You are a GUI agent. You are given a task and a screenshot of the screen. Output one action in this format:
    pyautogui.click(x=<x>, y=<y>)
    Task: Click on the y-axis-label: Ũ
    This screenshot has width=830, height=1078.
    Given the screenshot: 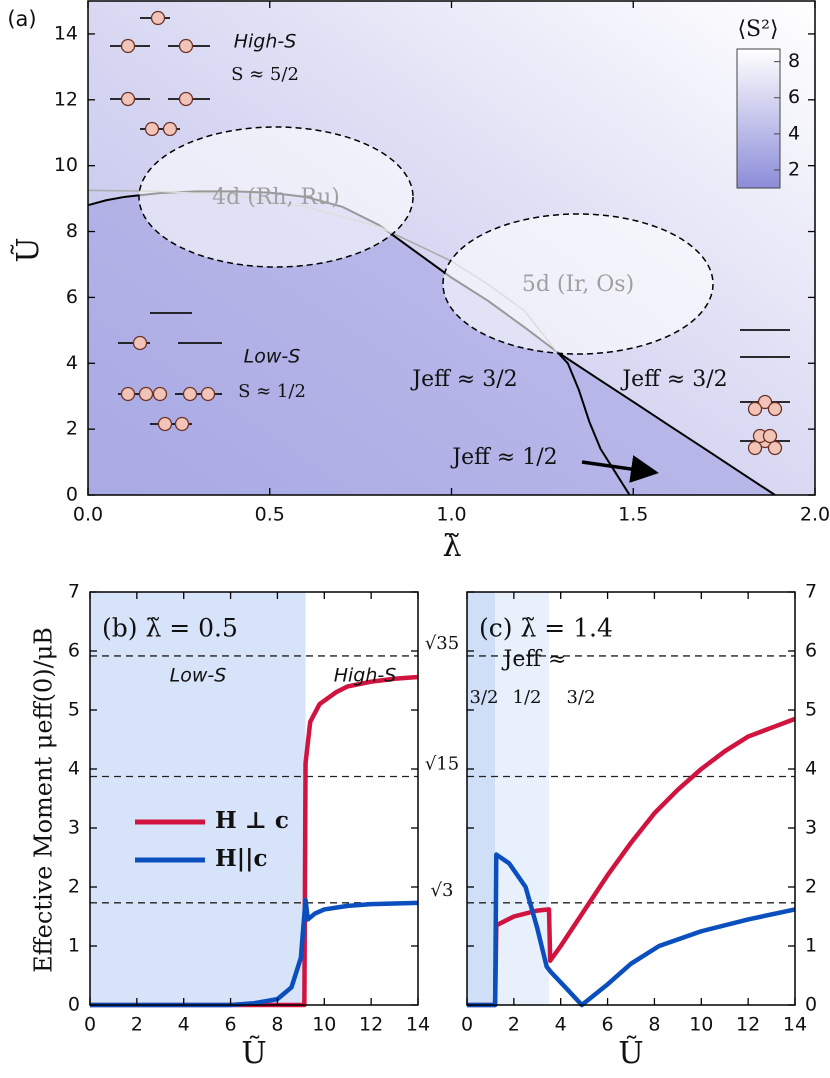 What is the action you would take?
    pyautogui.click(x=28, y=249)
    